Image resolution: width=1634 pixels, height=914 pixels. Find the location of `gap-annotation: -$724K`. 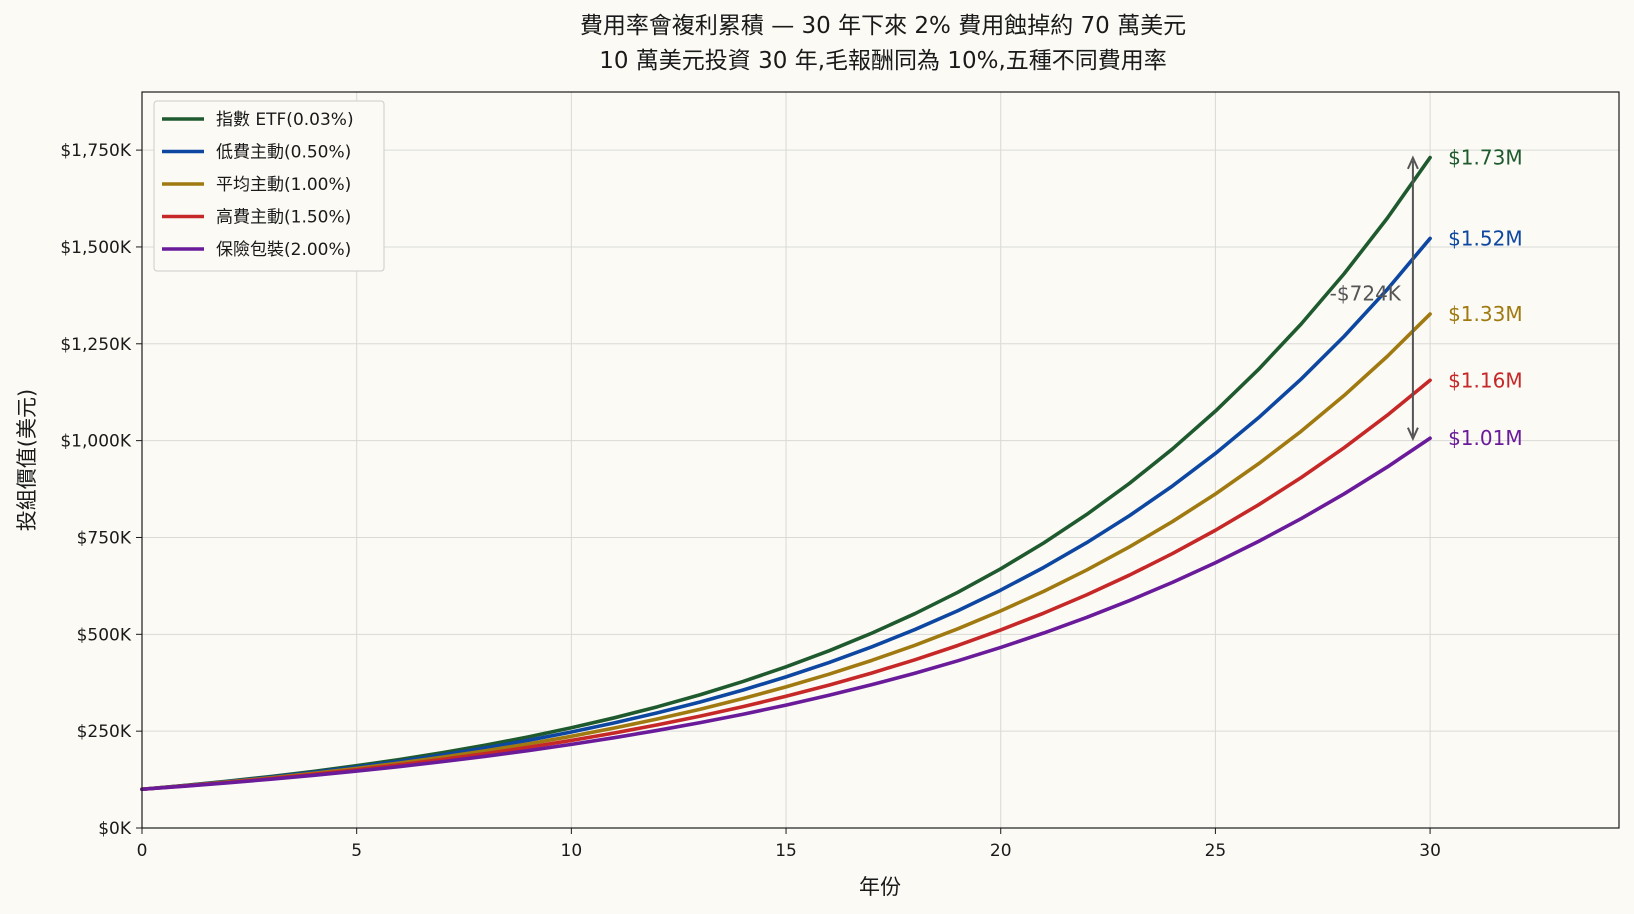

gap-annotation: -$724K is located at coordinates (1374, 298).